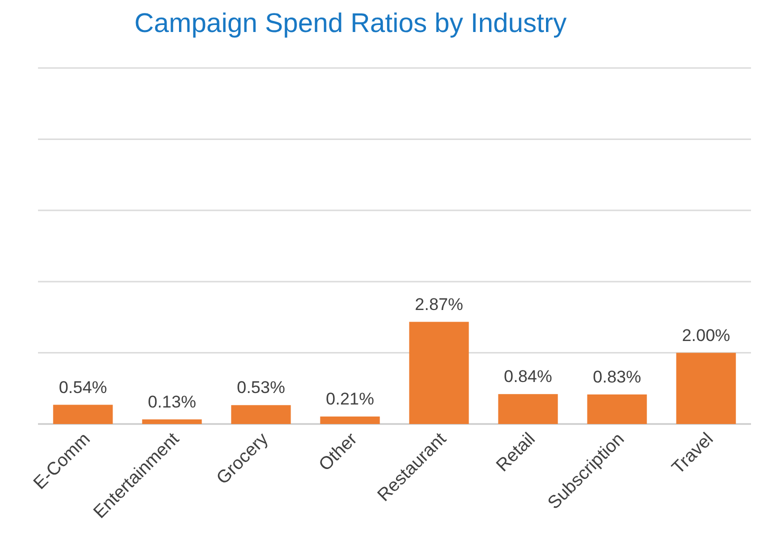 Image resolution: width=771 pixels, height=546 pixels. Describe the element at coordinates (261, 388) in the screenshot. I see `data-label: 0.53%` at that location.